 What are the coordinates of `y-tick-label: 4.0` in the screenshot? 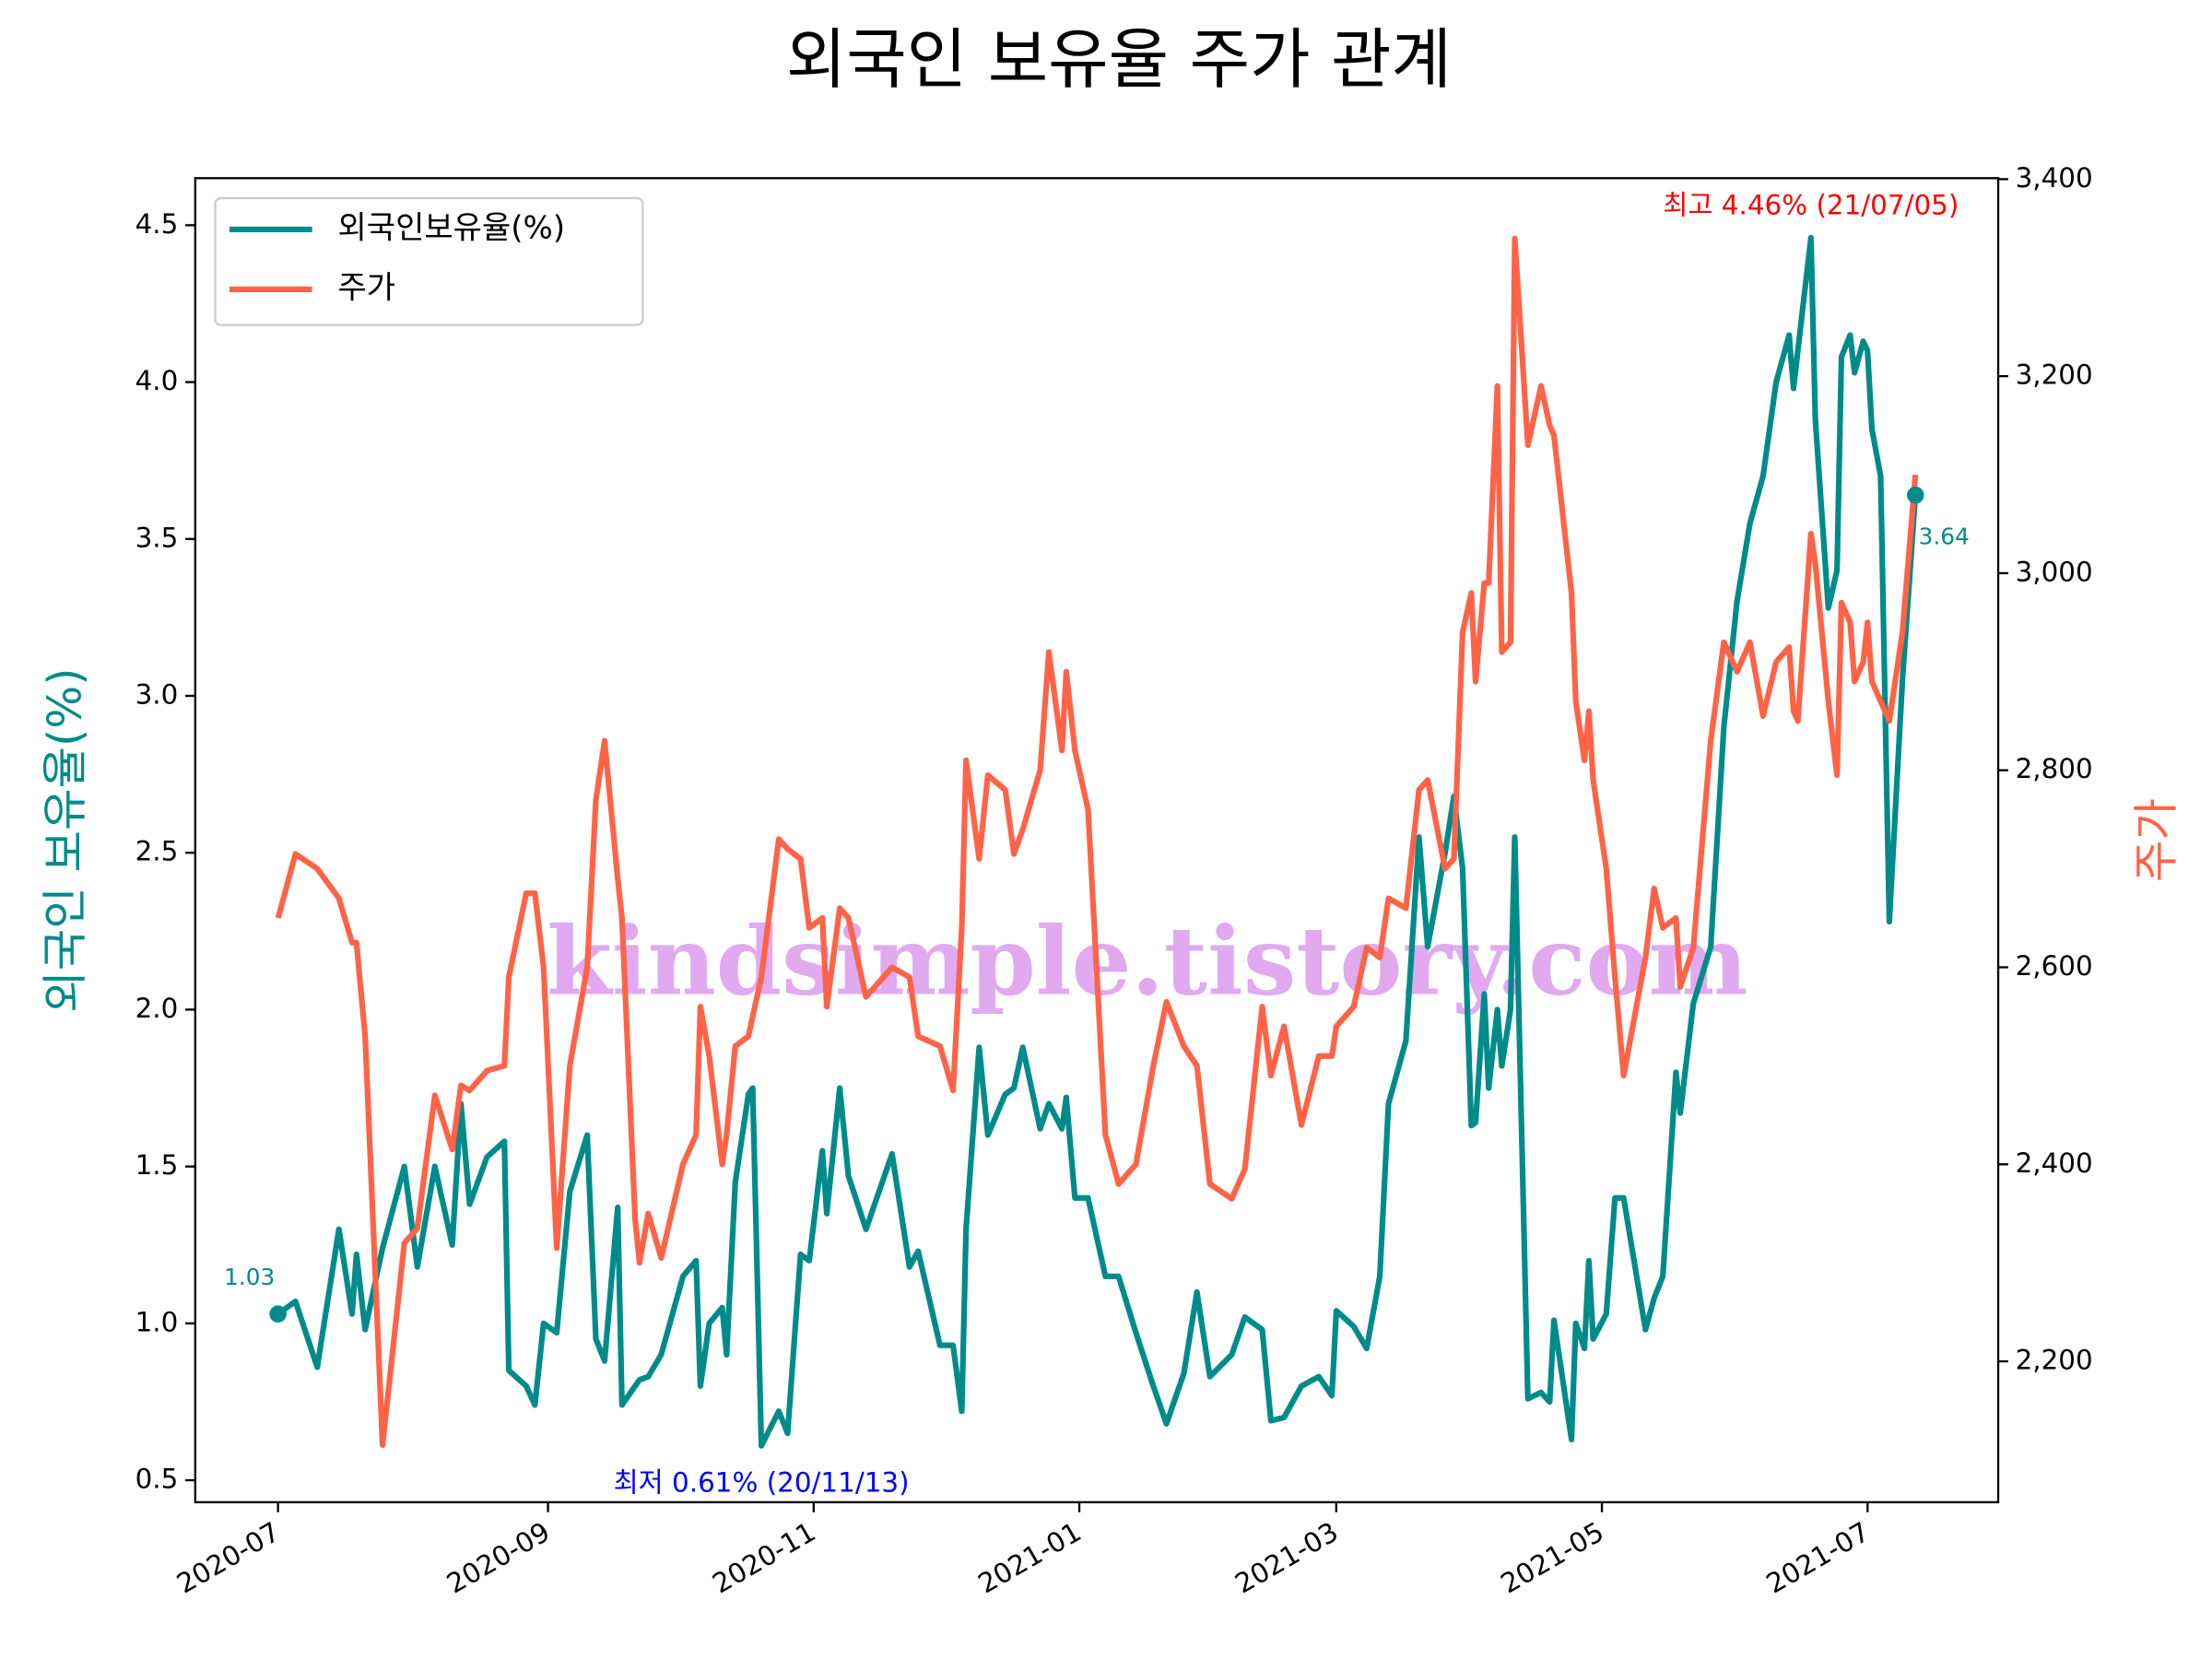 It's located at (157, 380).